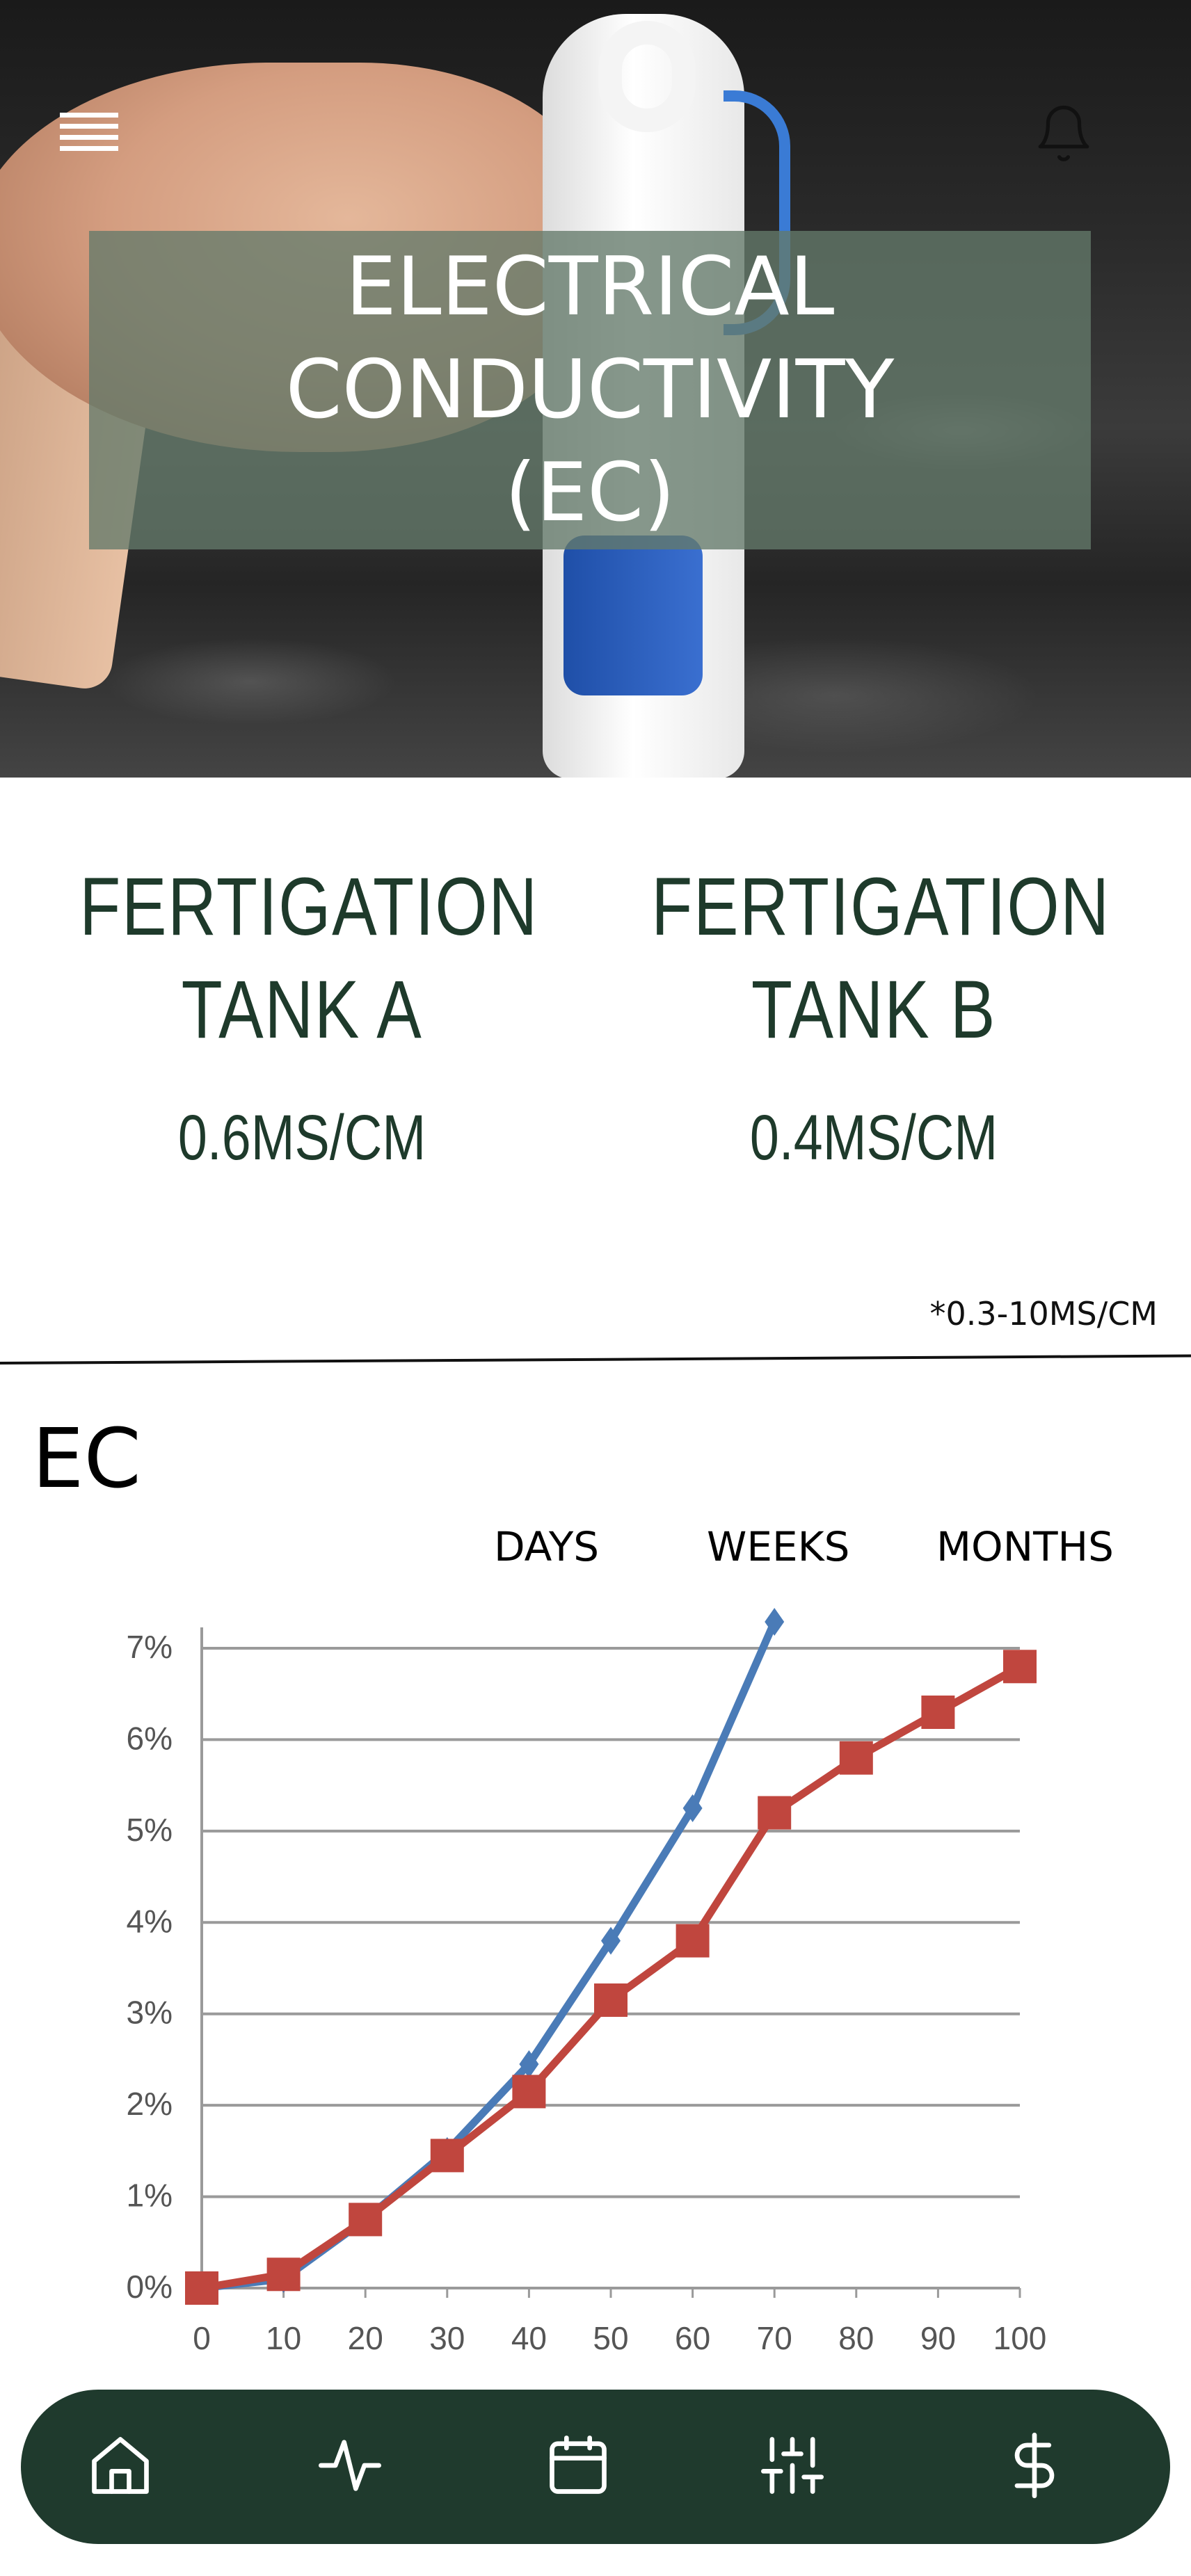 The image size is (1191, 2576). What do you see at coordinates (301, 1138) in the screenshot?
I see `tank-a-value: 0.6MS/CM` at bounding box center [301, 1138].